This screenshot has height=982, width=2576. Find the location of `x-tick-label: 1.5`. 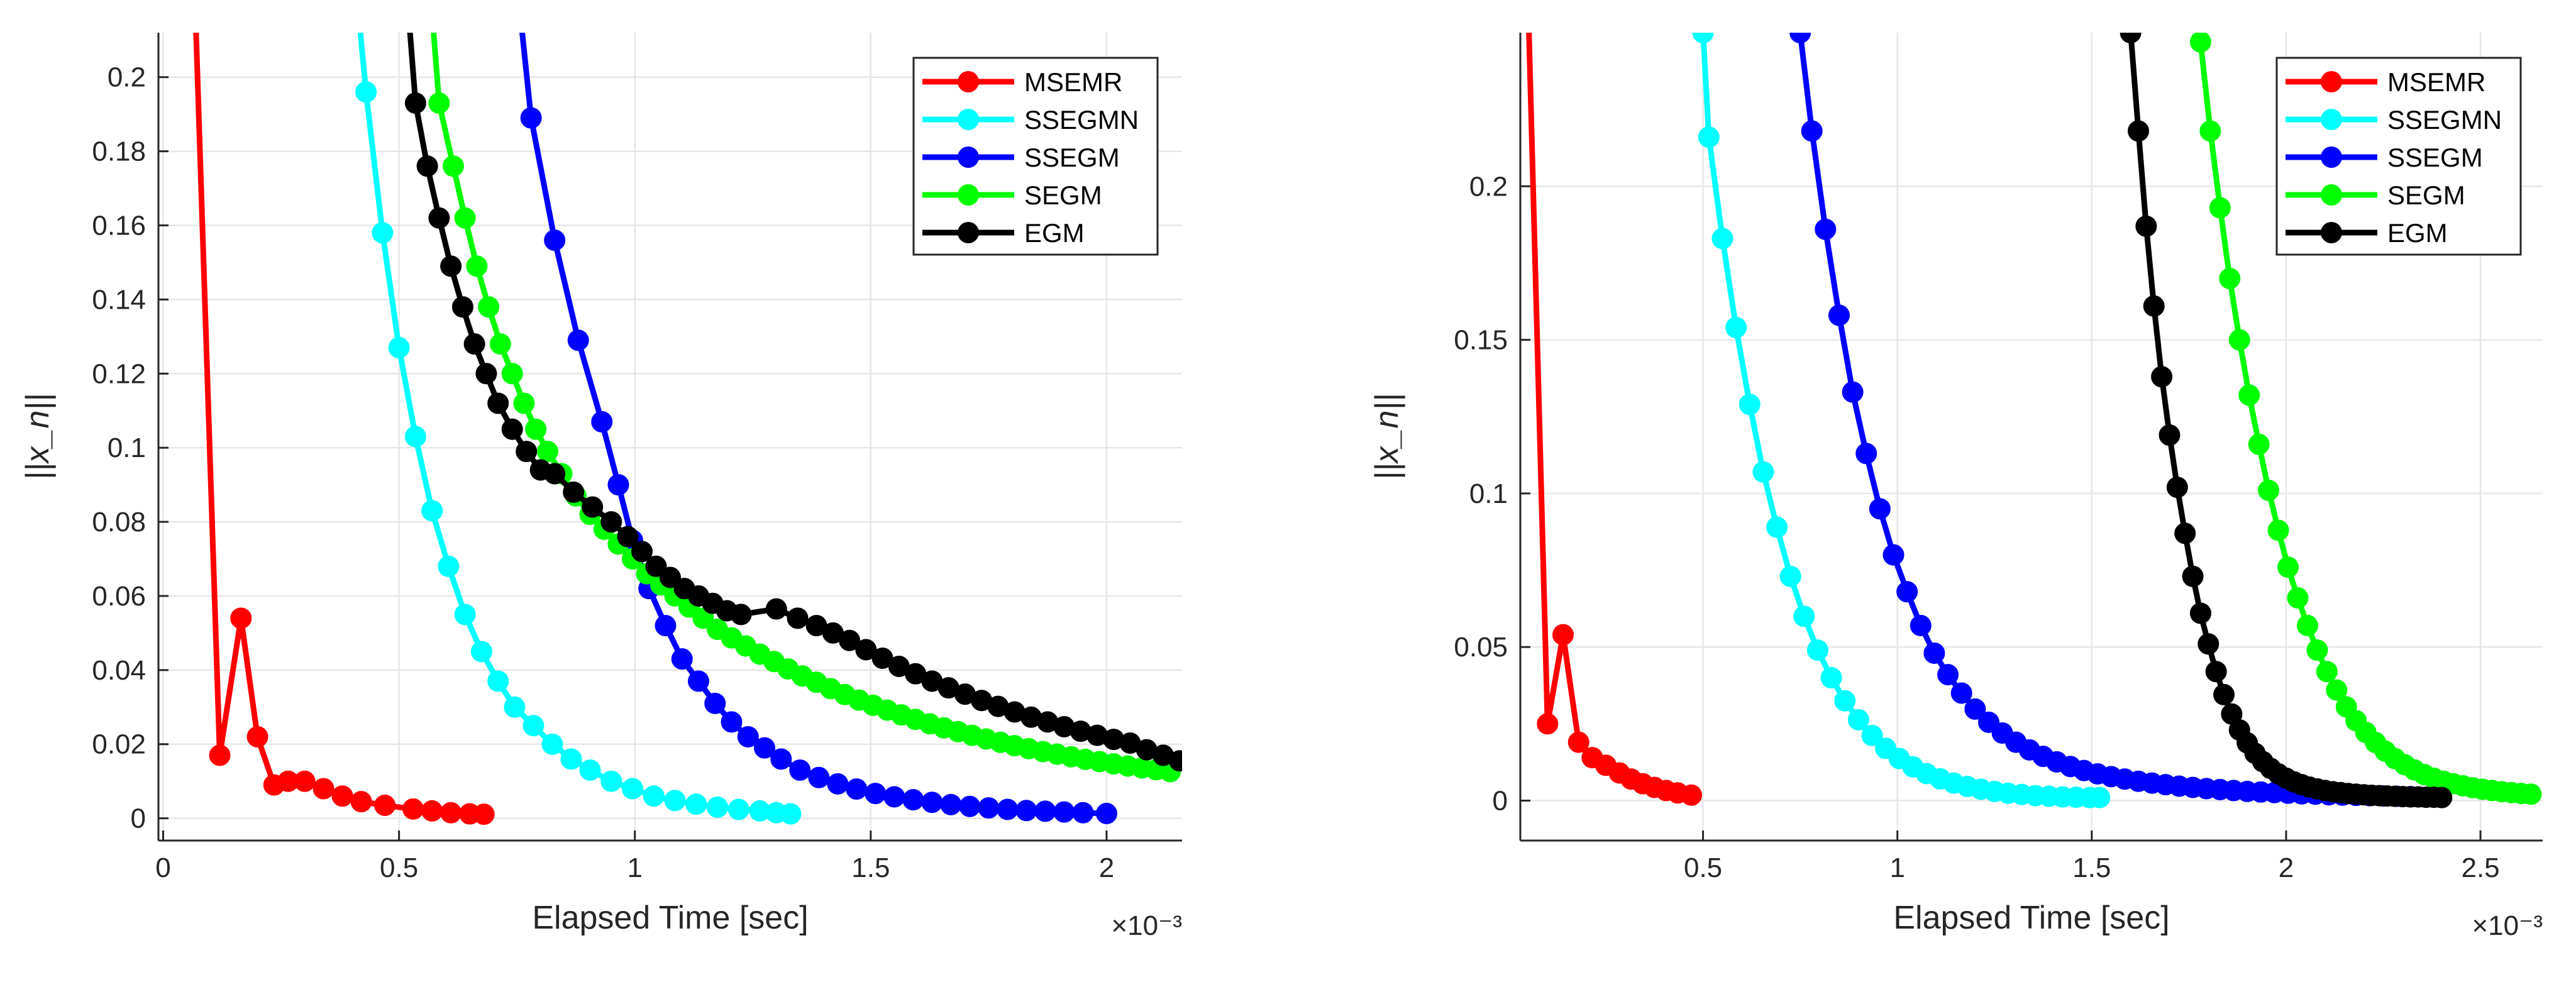

x-tick-label: 1.5 is located at coordinates (2091, 868).